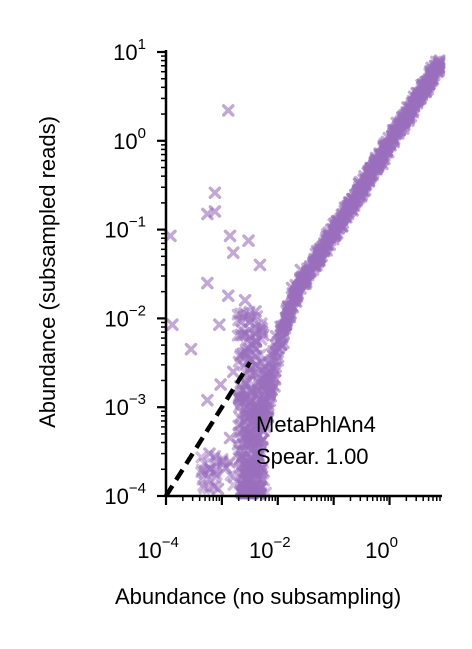  I want to click on y-tick-label: 10⁻⁴, so click(125, 494).